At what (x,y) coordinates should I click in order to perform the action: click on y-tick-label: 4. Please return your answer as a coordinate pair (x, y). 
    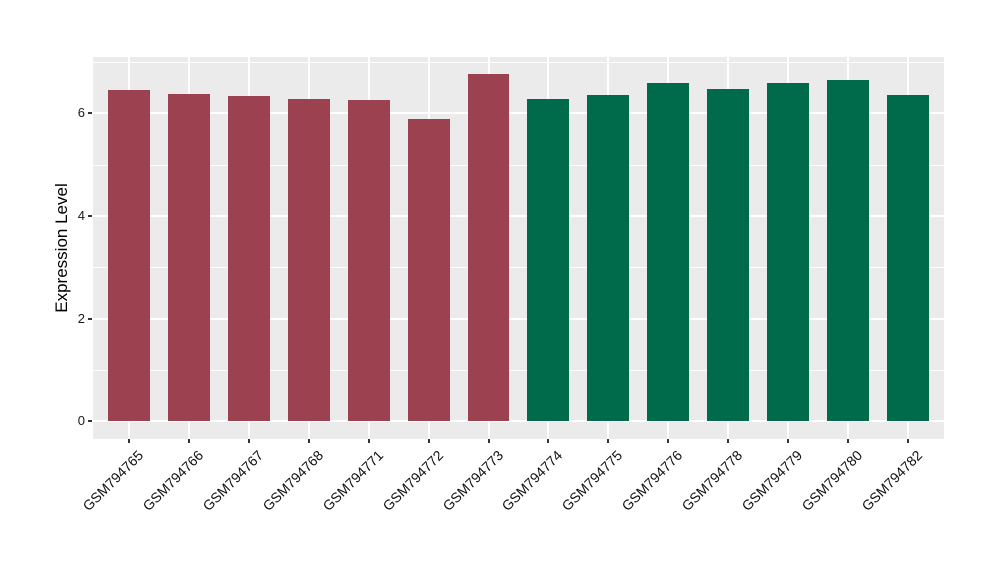
    Looking at the image, I should click on (81, 215).